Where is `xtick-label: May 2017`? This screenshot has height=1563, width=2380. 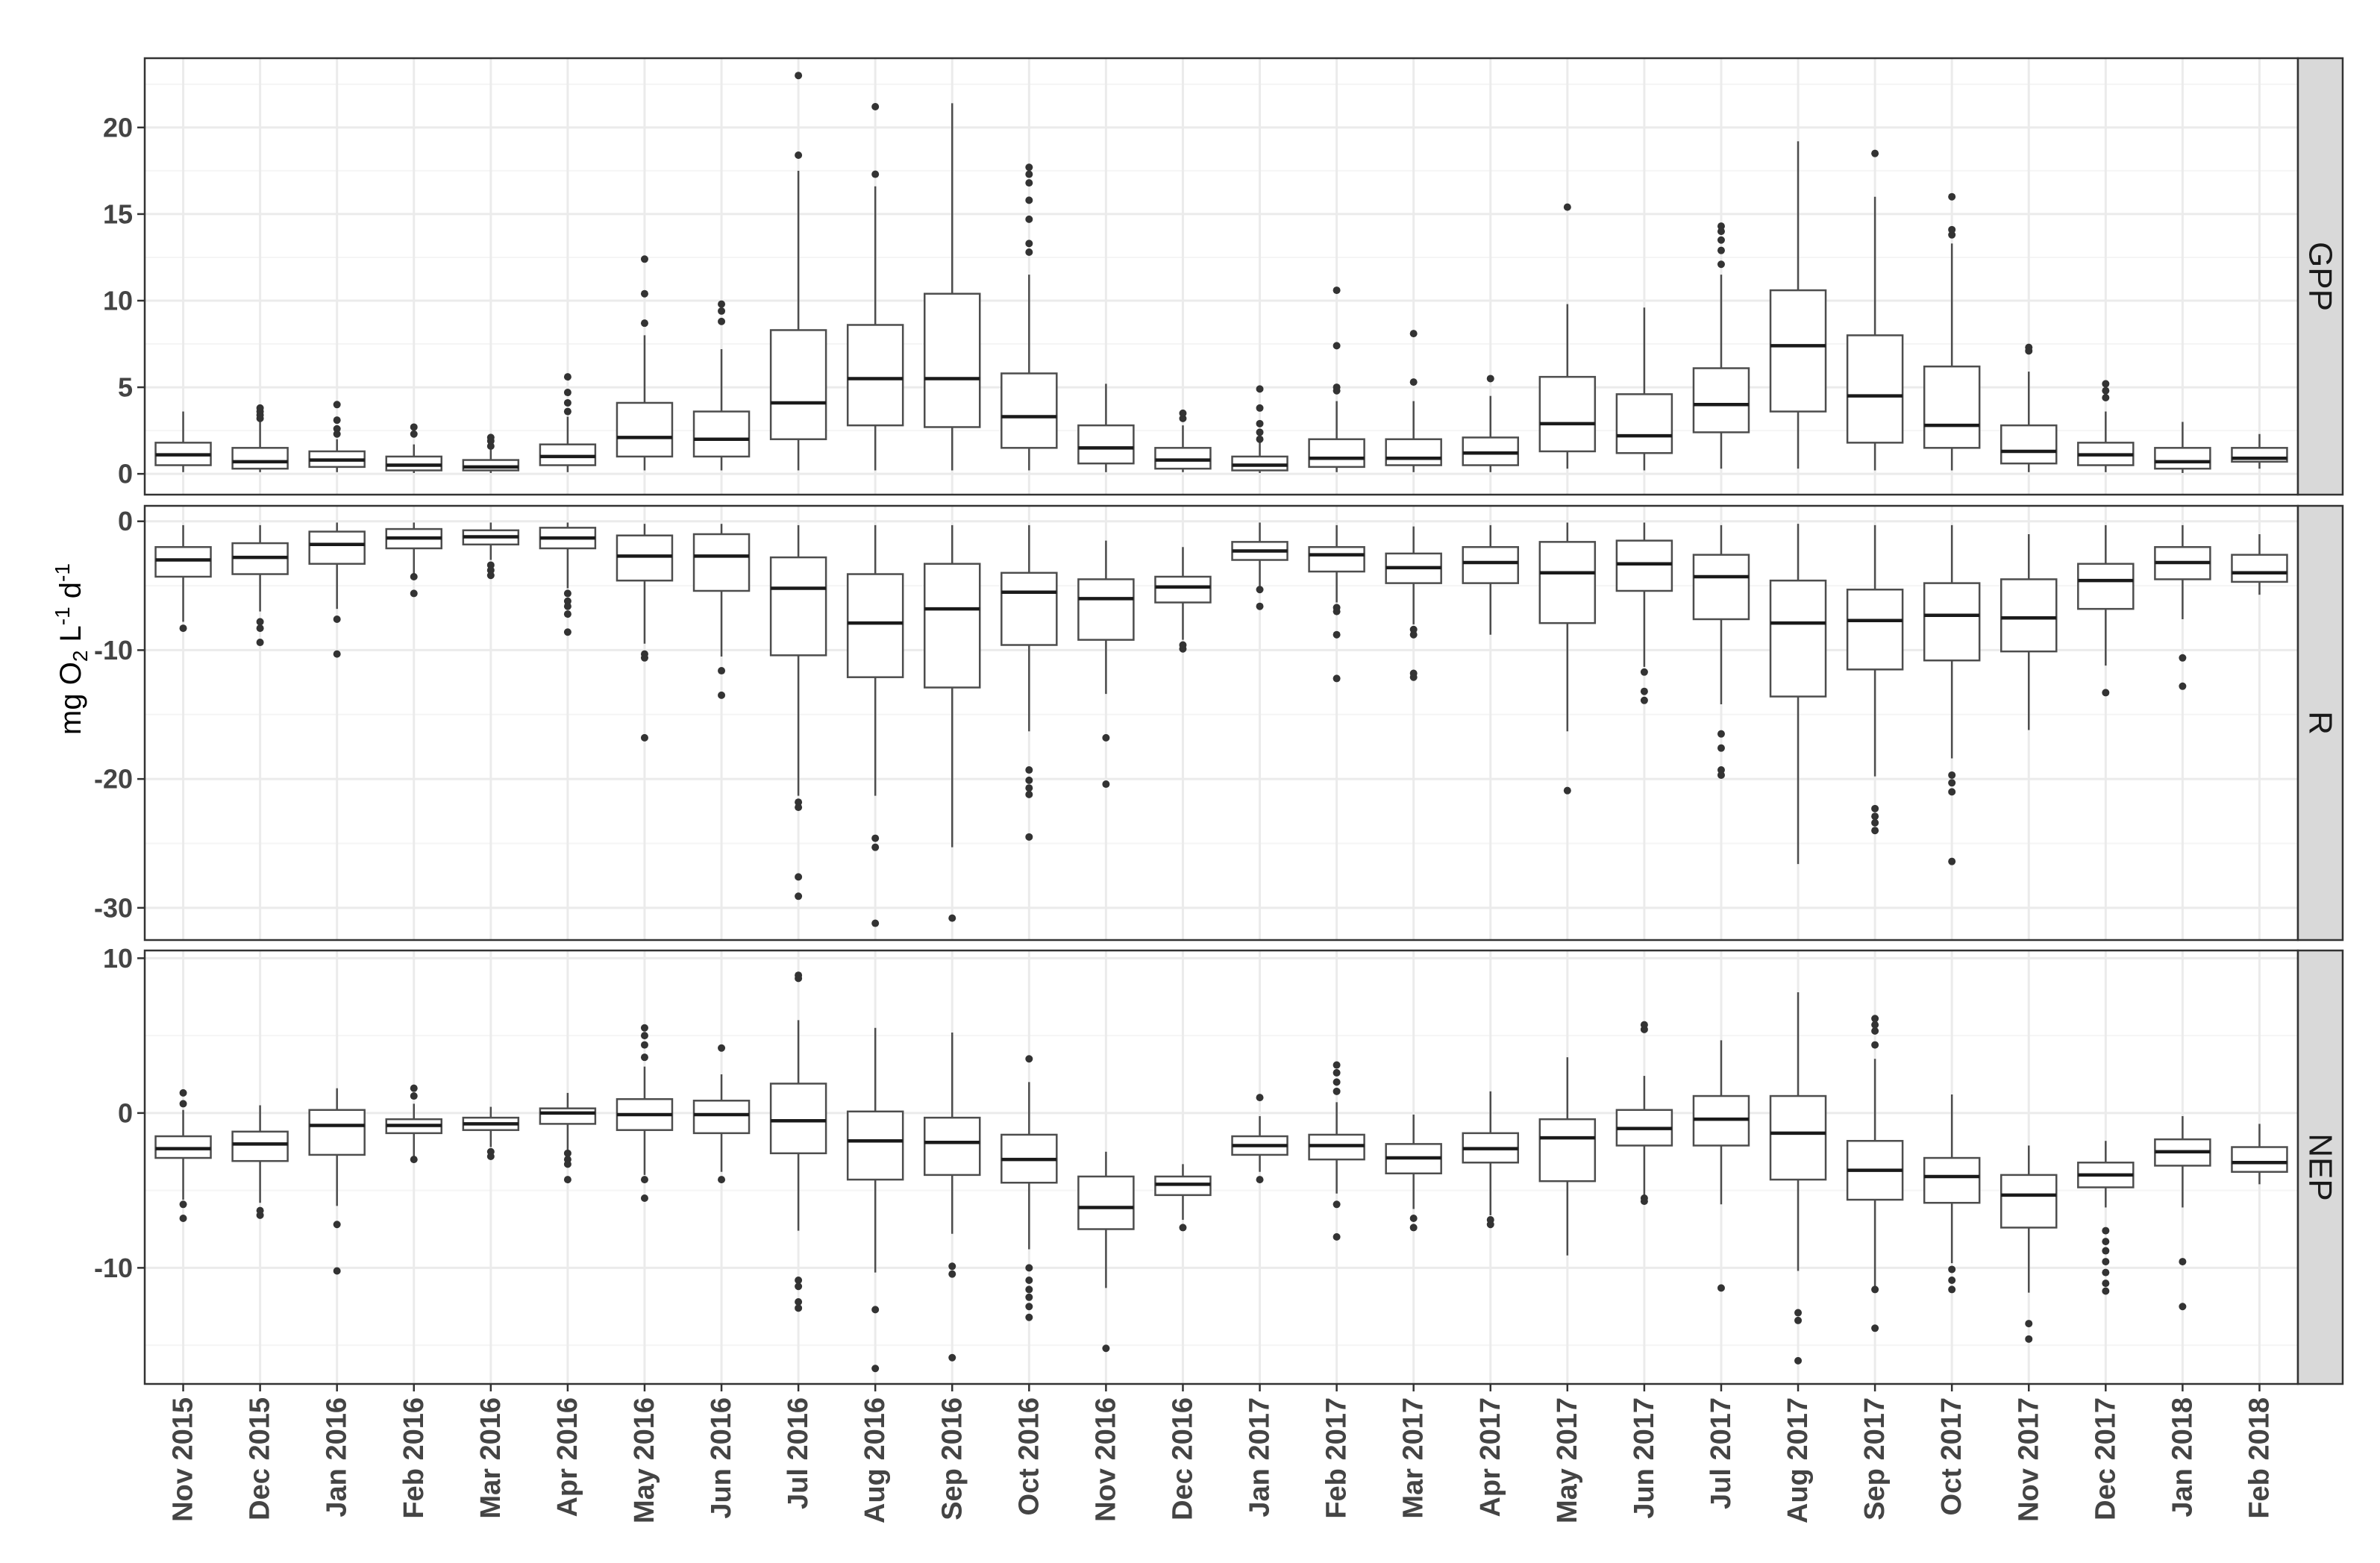 xtick-label: May 2017 is located at coordinates (1567, 1460).